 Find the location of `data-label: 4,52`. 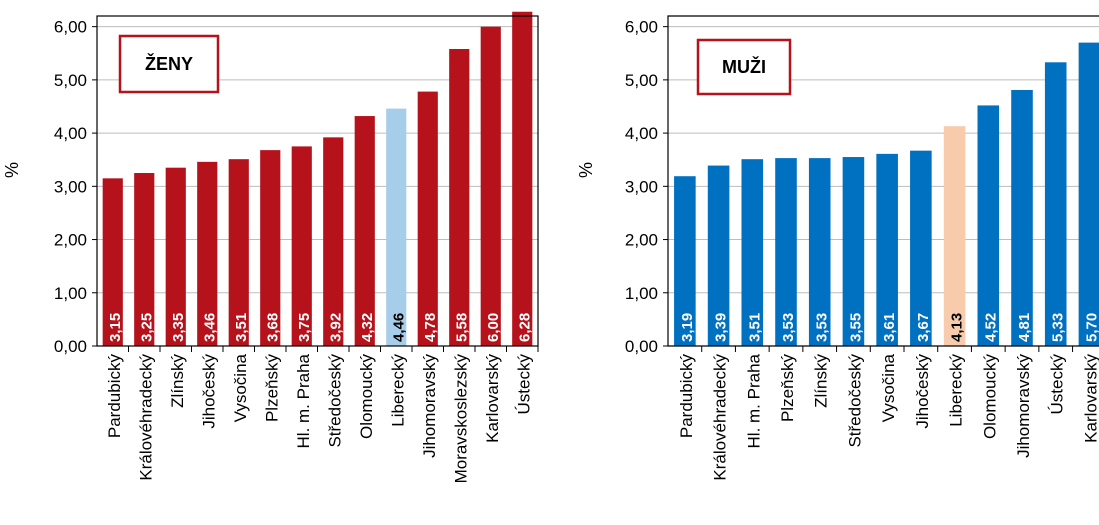

data-label: 4,52 is located at coordinates (990, 327).